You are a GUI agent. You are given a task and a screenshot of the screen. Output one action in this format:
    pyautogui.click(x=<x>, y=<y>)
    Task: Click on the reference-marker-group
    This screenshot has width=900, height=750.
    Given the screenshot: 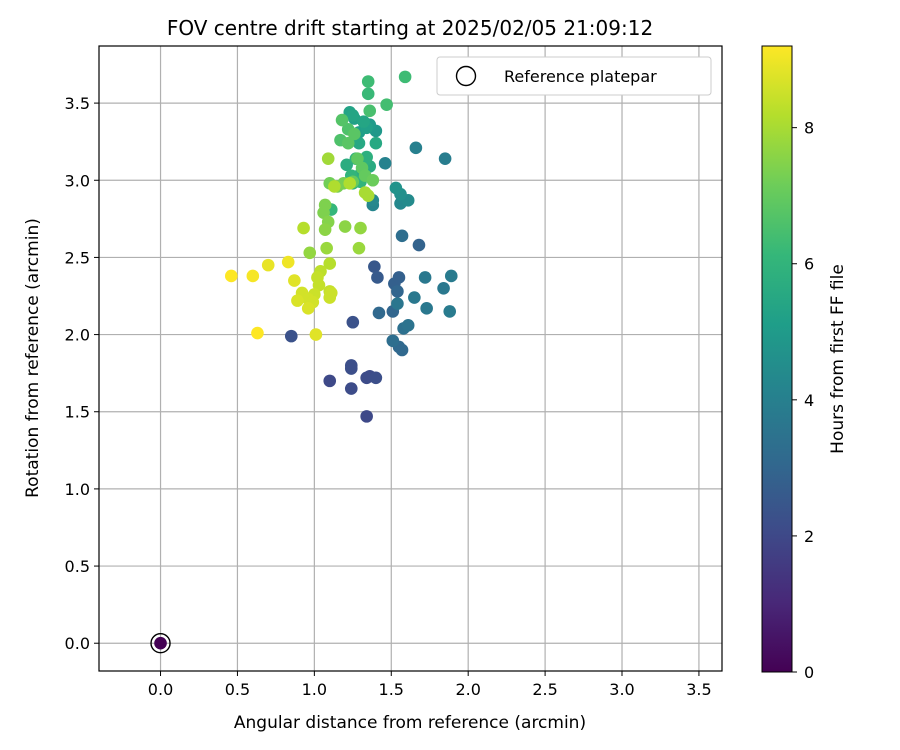 What is the action you would take?
    pyautogui.click(x=160, y=643)
    